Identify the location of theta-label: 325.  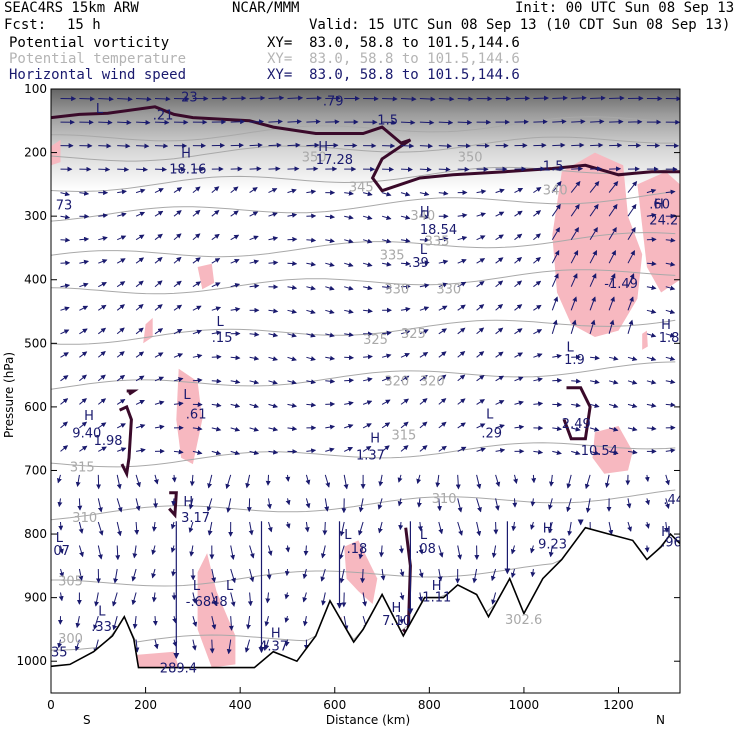
(375, 340).